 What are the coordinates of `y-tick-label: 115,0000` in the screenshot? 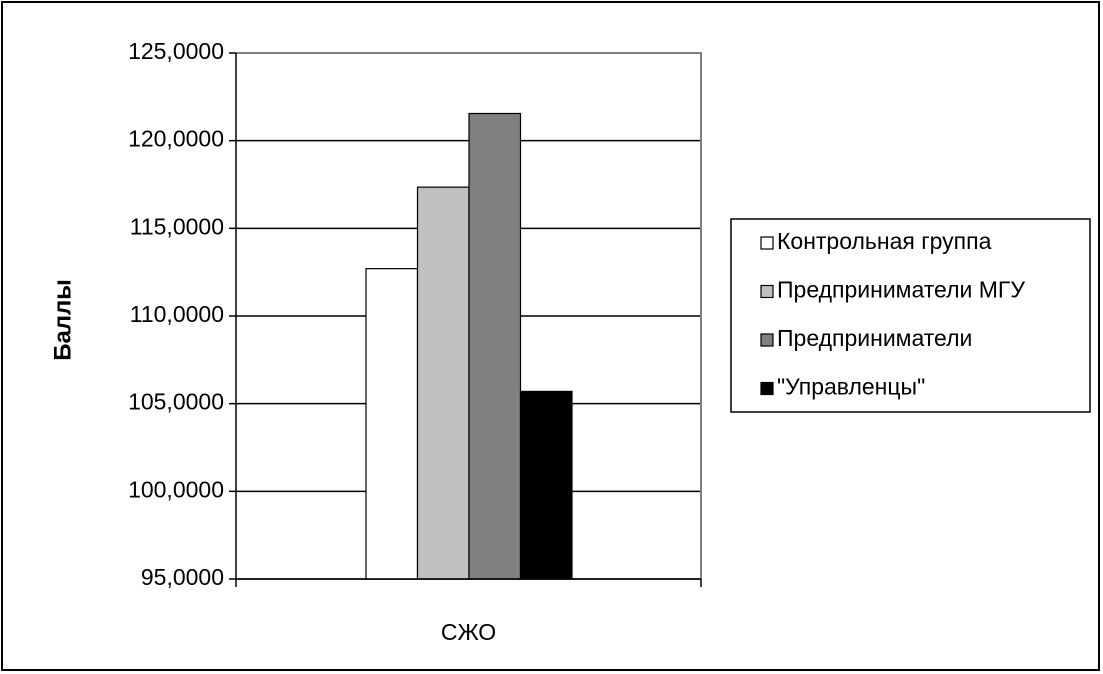 It's located at (177, 226).